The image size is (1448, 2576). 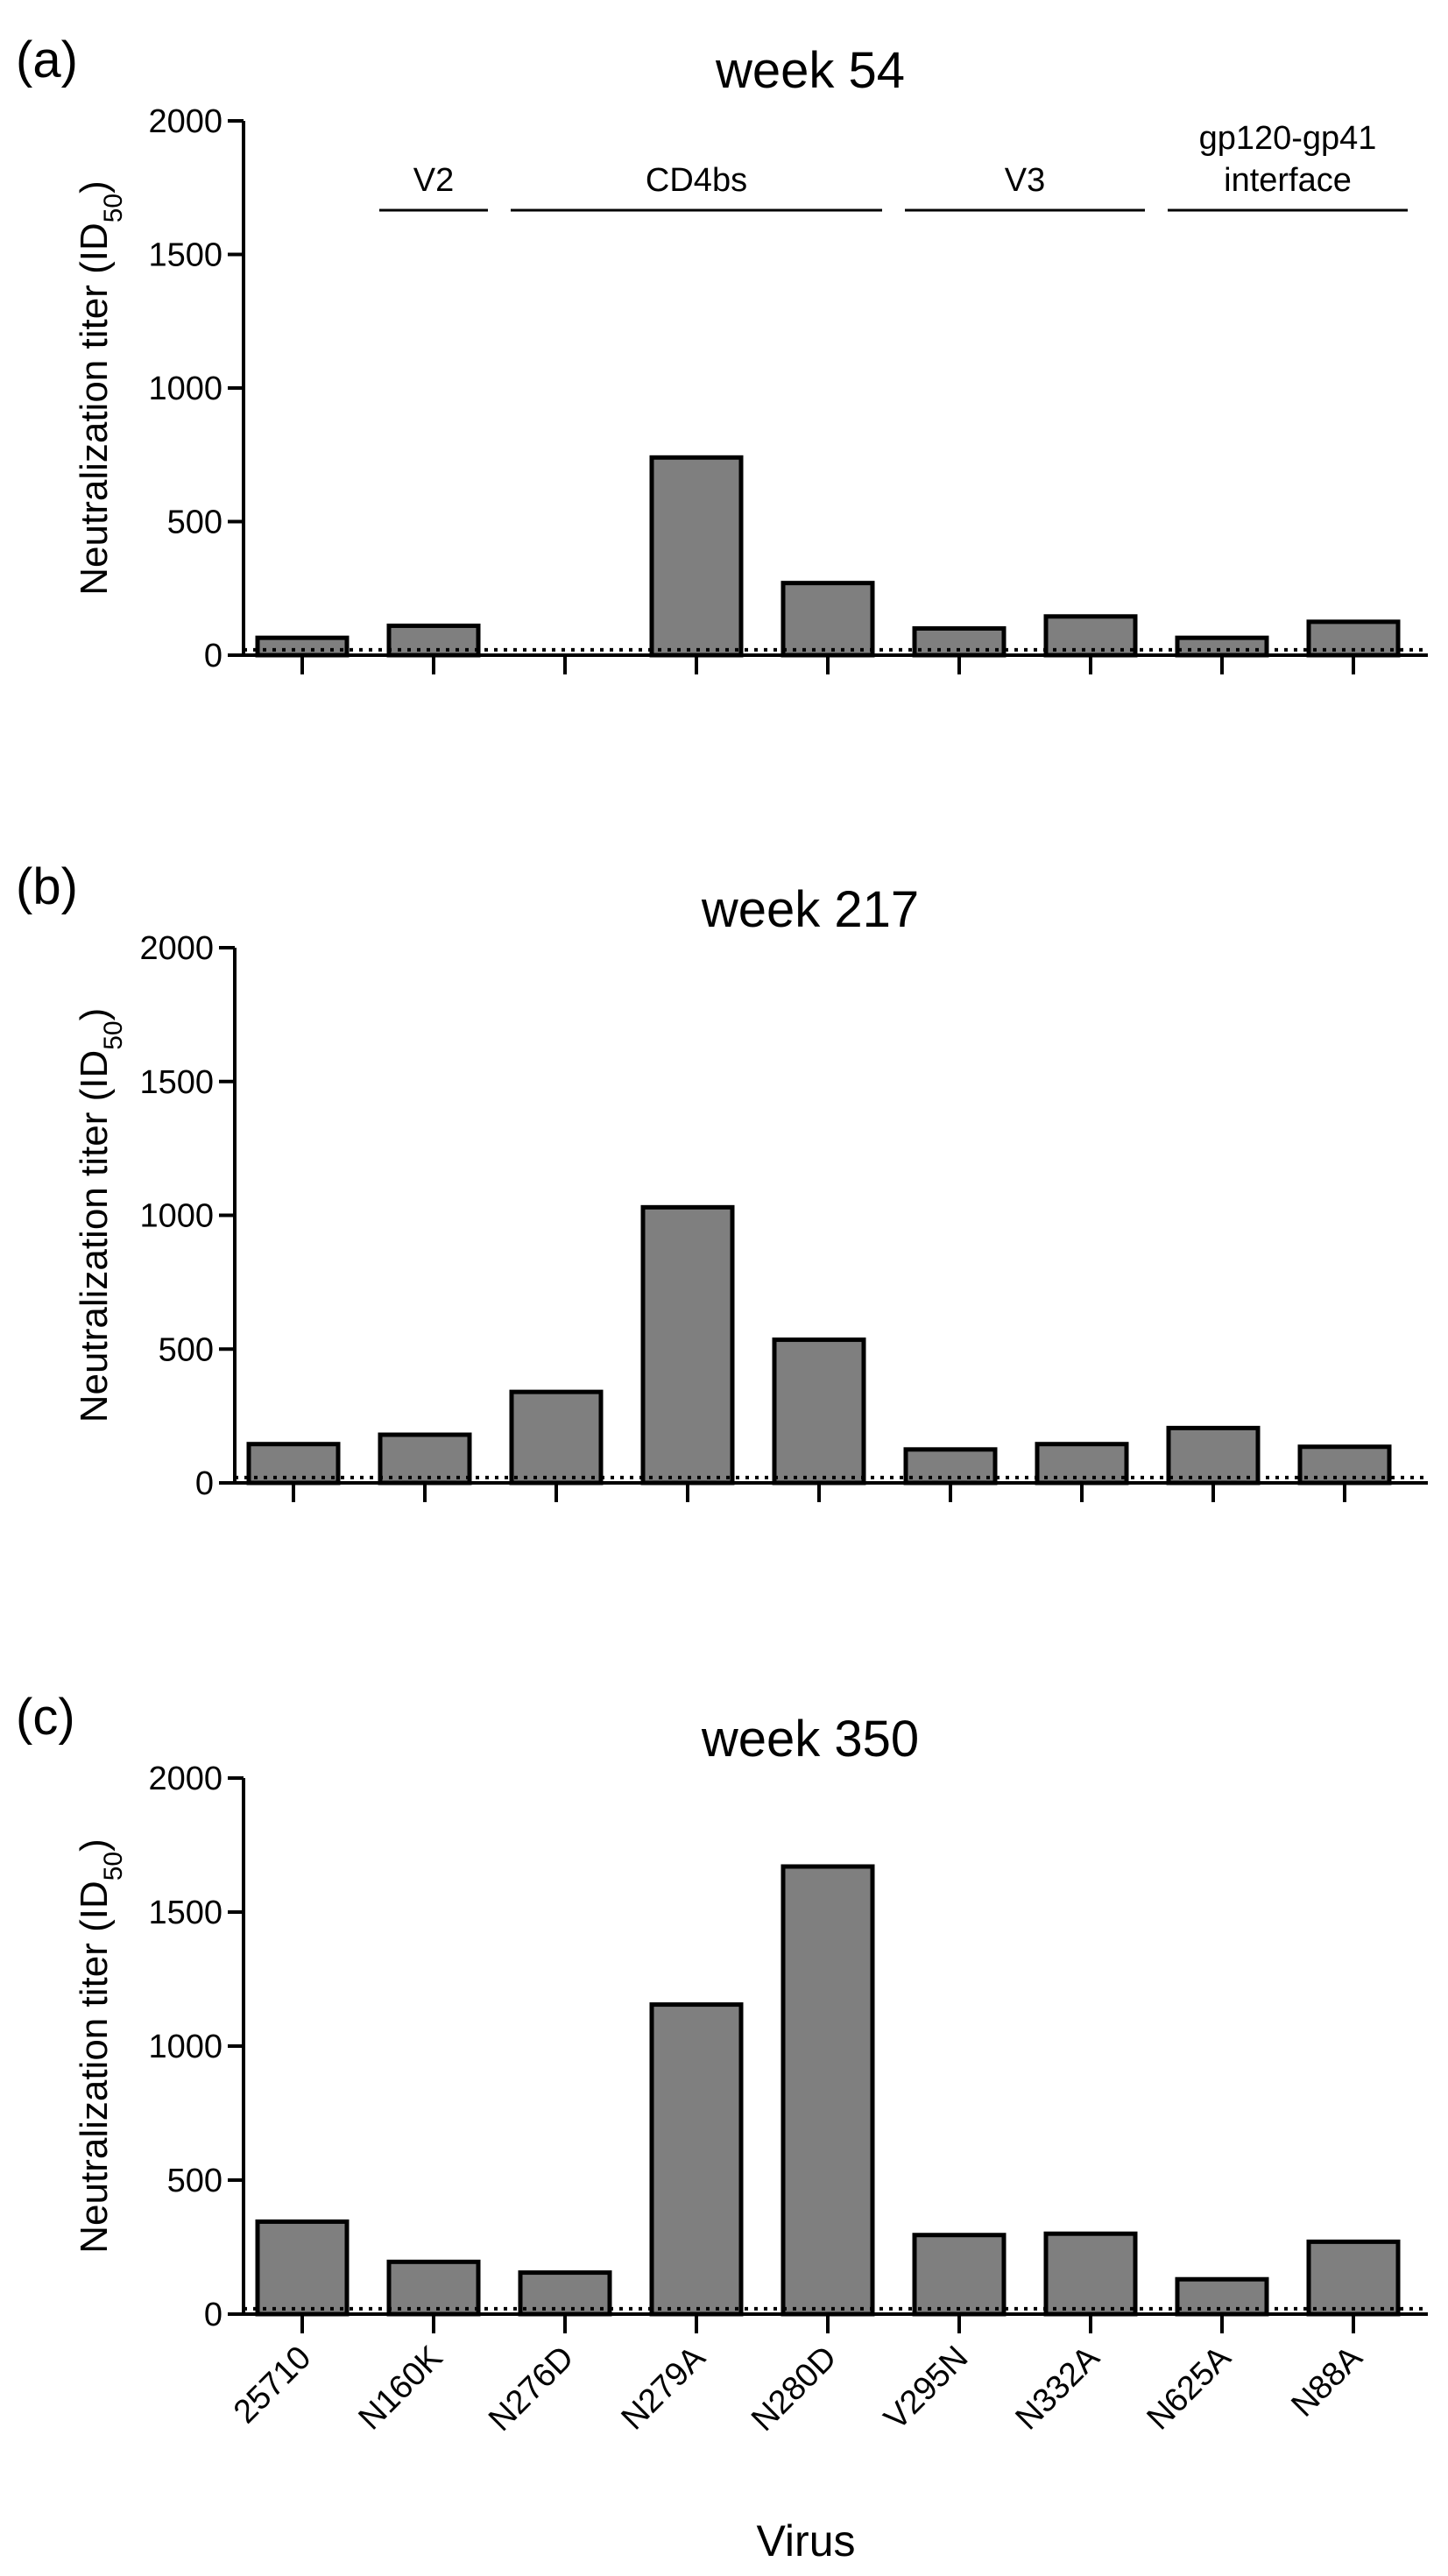 I want to click on x-tick-label-N625A: N625A, so click(x=1189, y=2388).